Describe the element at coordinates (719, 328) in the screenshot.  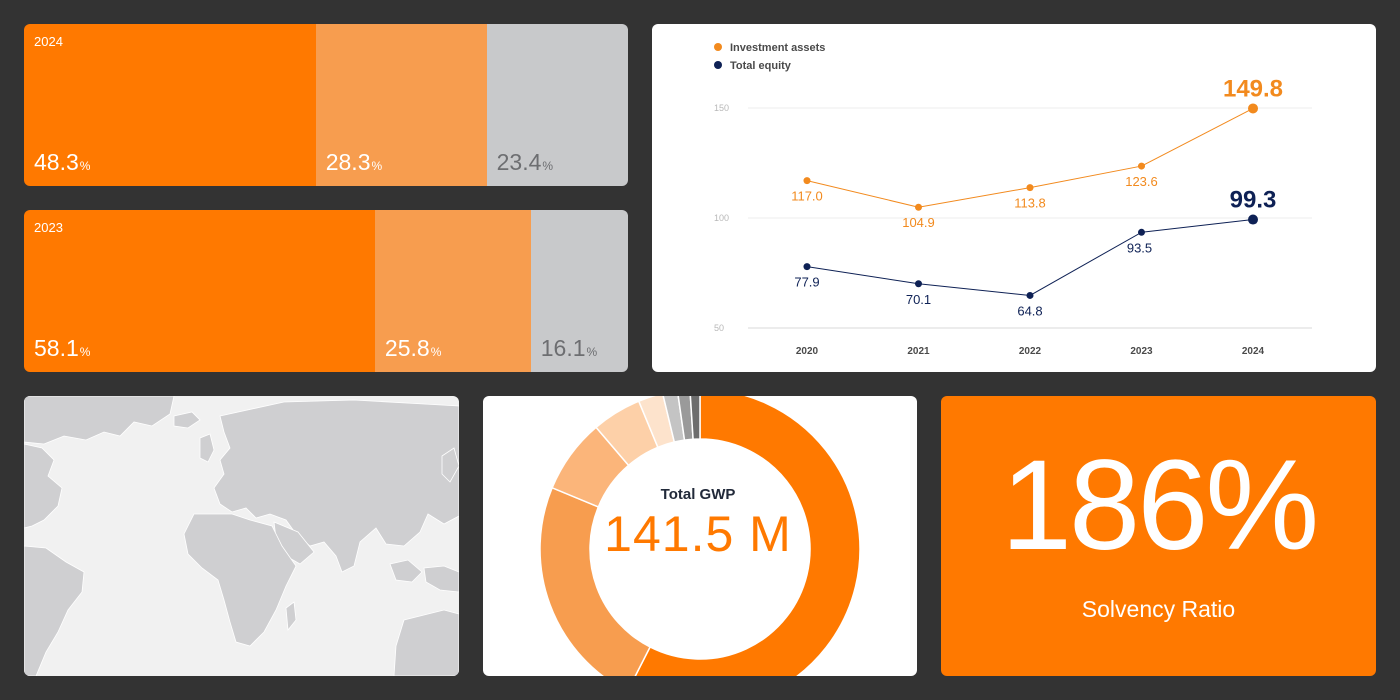
I see `y-tick-label: 50` at that location.